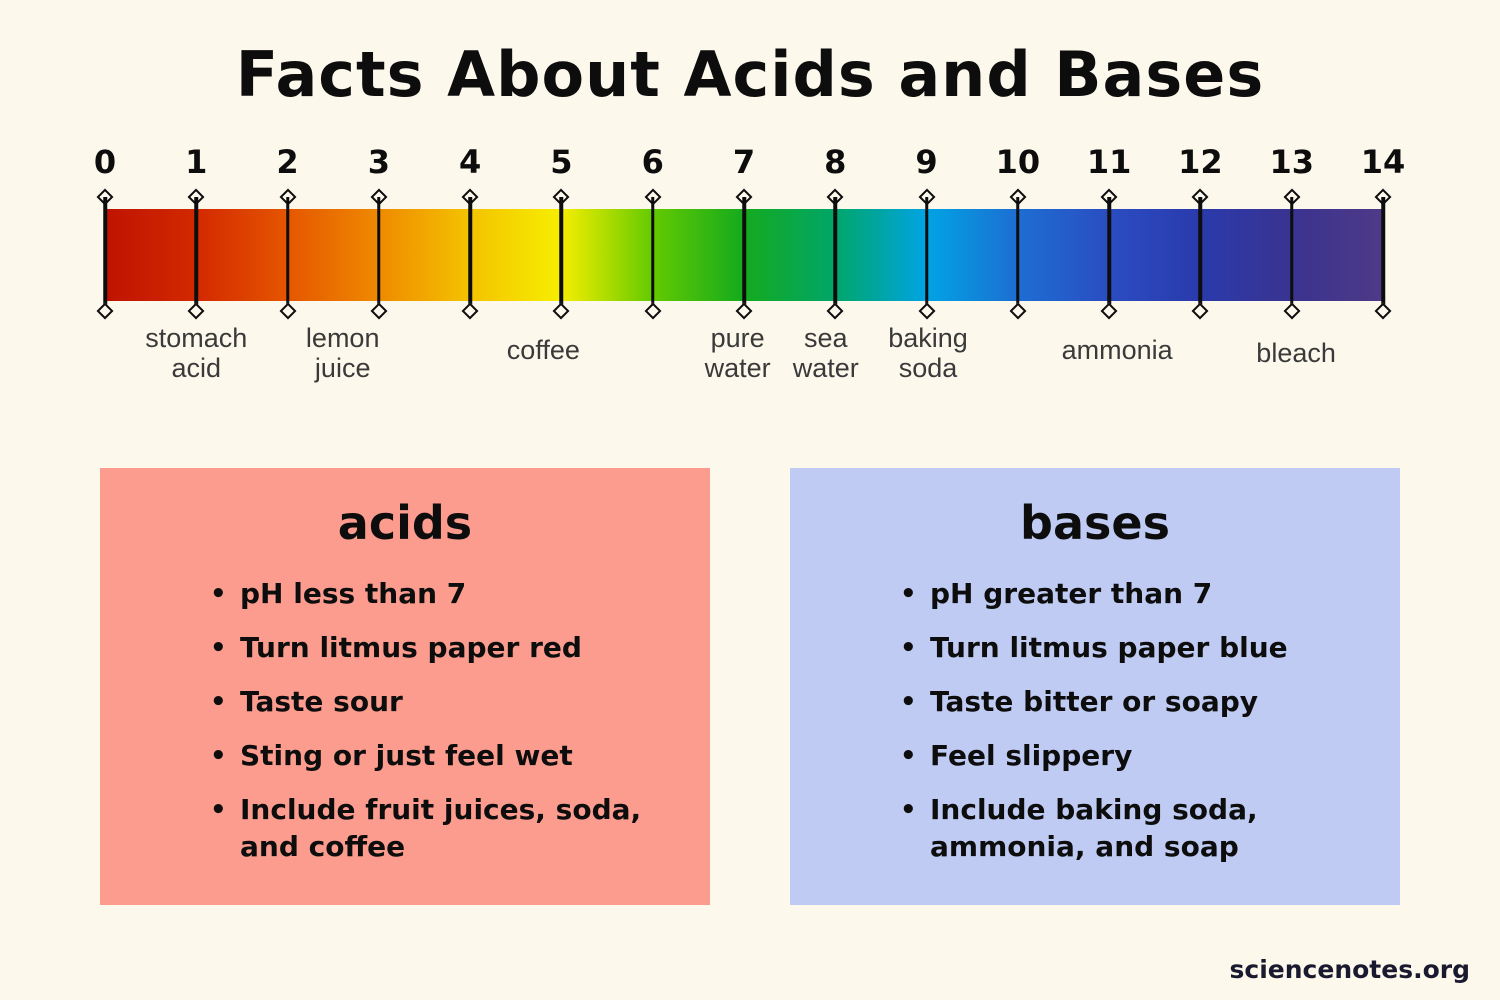 Image resolution: width=1500 pixels, height=1000 pixels. Describe the element at coordinates (342, 353) in the screenshot. I see `substance-label-lemon-juice: lemon juice` at that location.